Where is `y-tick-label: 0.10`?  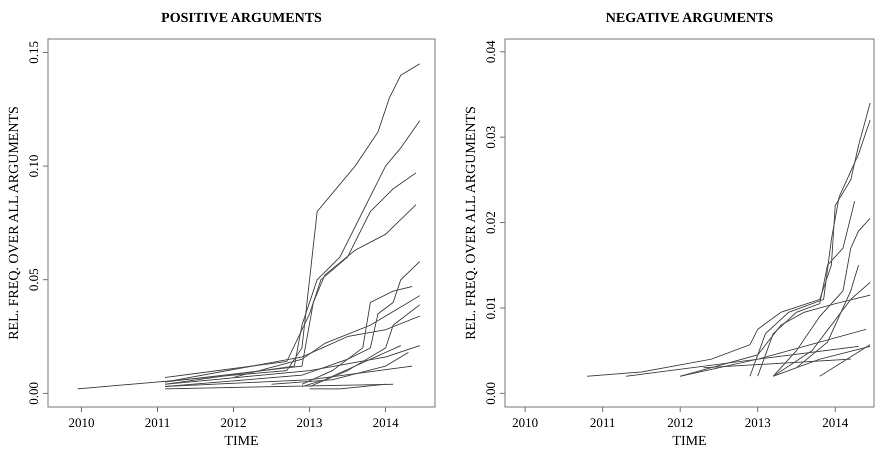 y-tick-label: 0.10 is located at coordinates (33, 166).